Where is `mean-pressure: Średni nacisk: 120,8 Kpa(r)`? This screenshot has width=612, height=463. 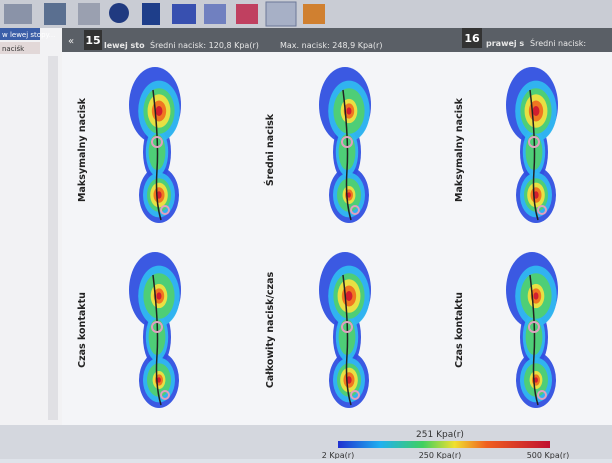 mean-pressure: Średni nacisk: 120,8 Kpa(r) is located at coordinates (204, 44).